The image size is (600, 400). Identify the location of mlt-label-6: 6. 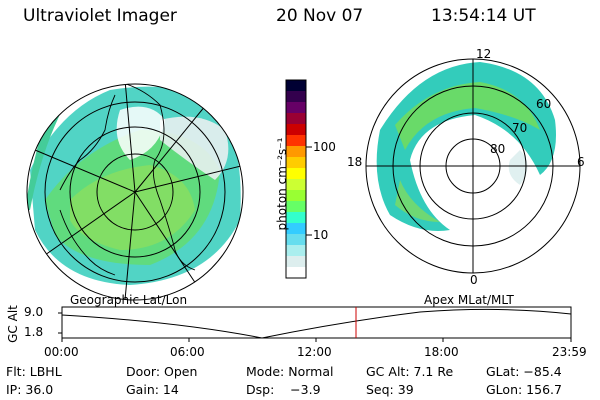
(581, 162).